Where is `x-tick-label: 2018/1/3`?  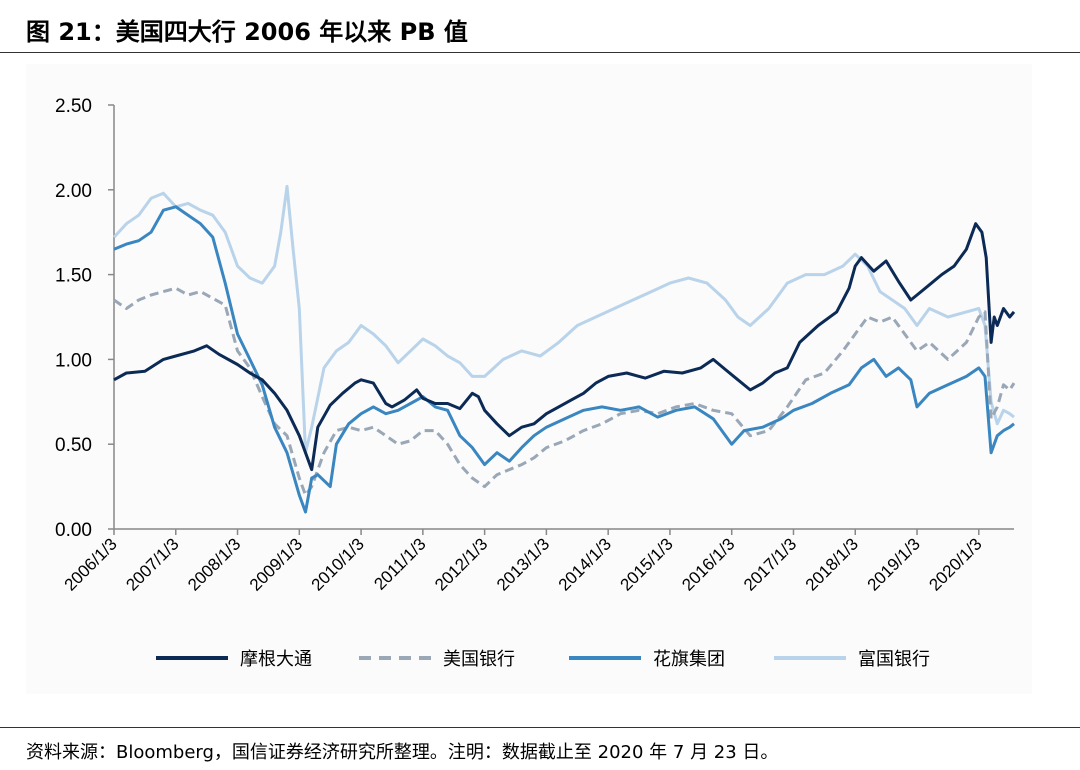 x-tick-label: 2018/1/3 is located at coordinates (832, 564).